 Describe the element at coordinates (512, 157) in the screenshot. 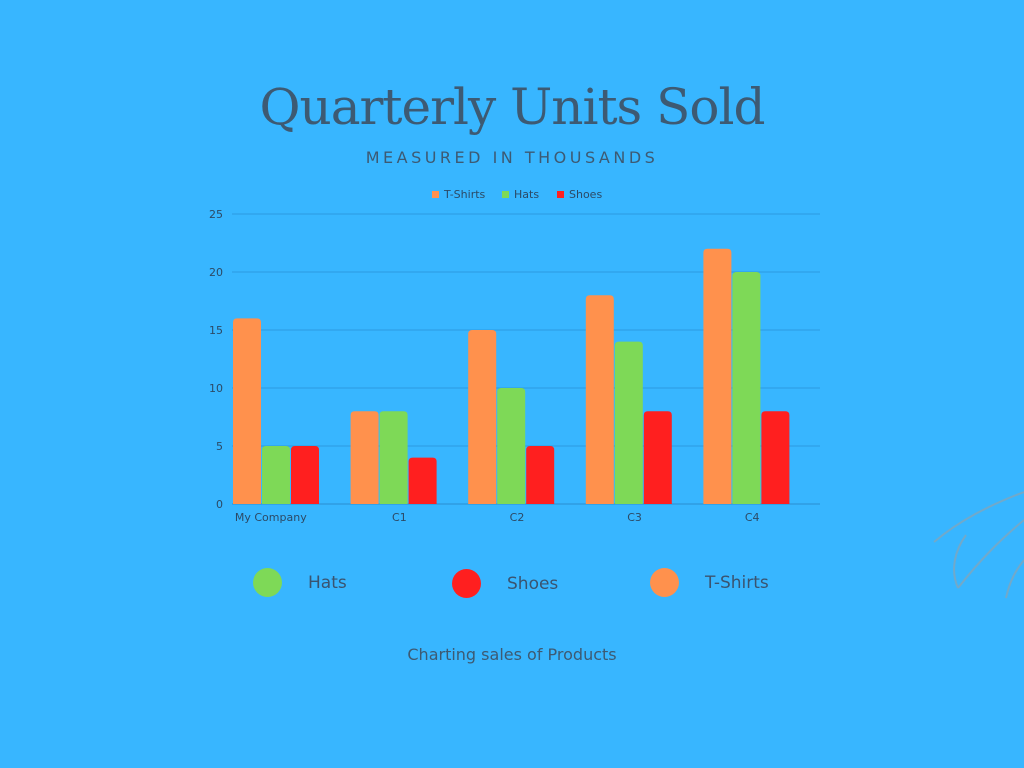

I see `page-subtitle: MEASURED IN THOUSANDS` at that location.